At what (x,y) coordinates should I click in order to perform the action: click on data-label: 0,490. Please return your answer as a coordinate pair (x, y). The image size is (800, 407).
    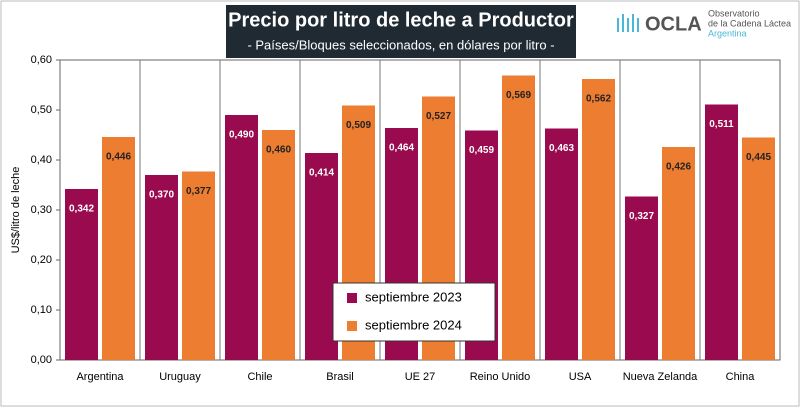
    Looking at the image, I should click on (241, 135).